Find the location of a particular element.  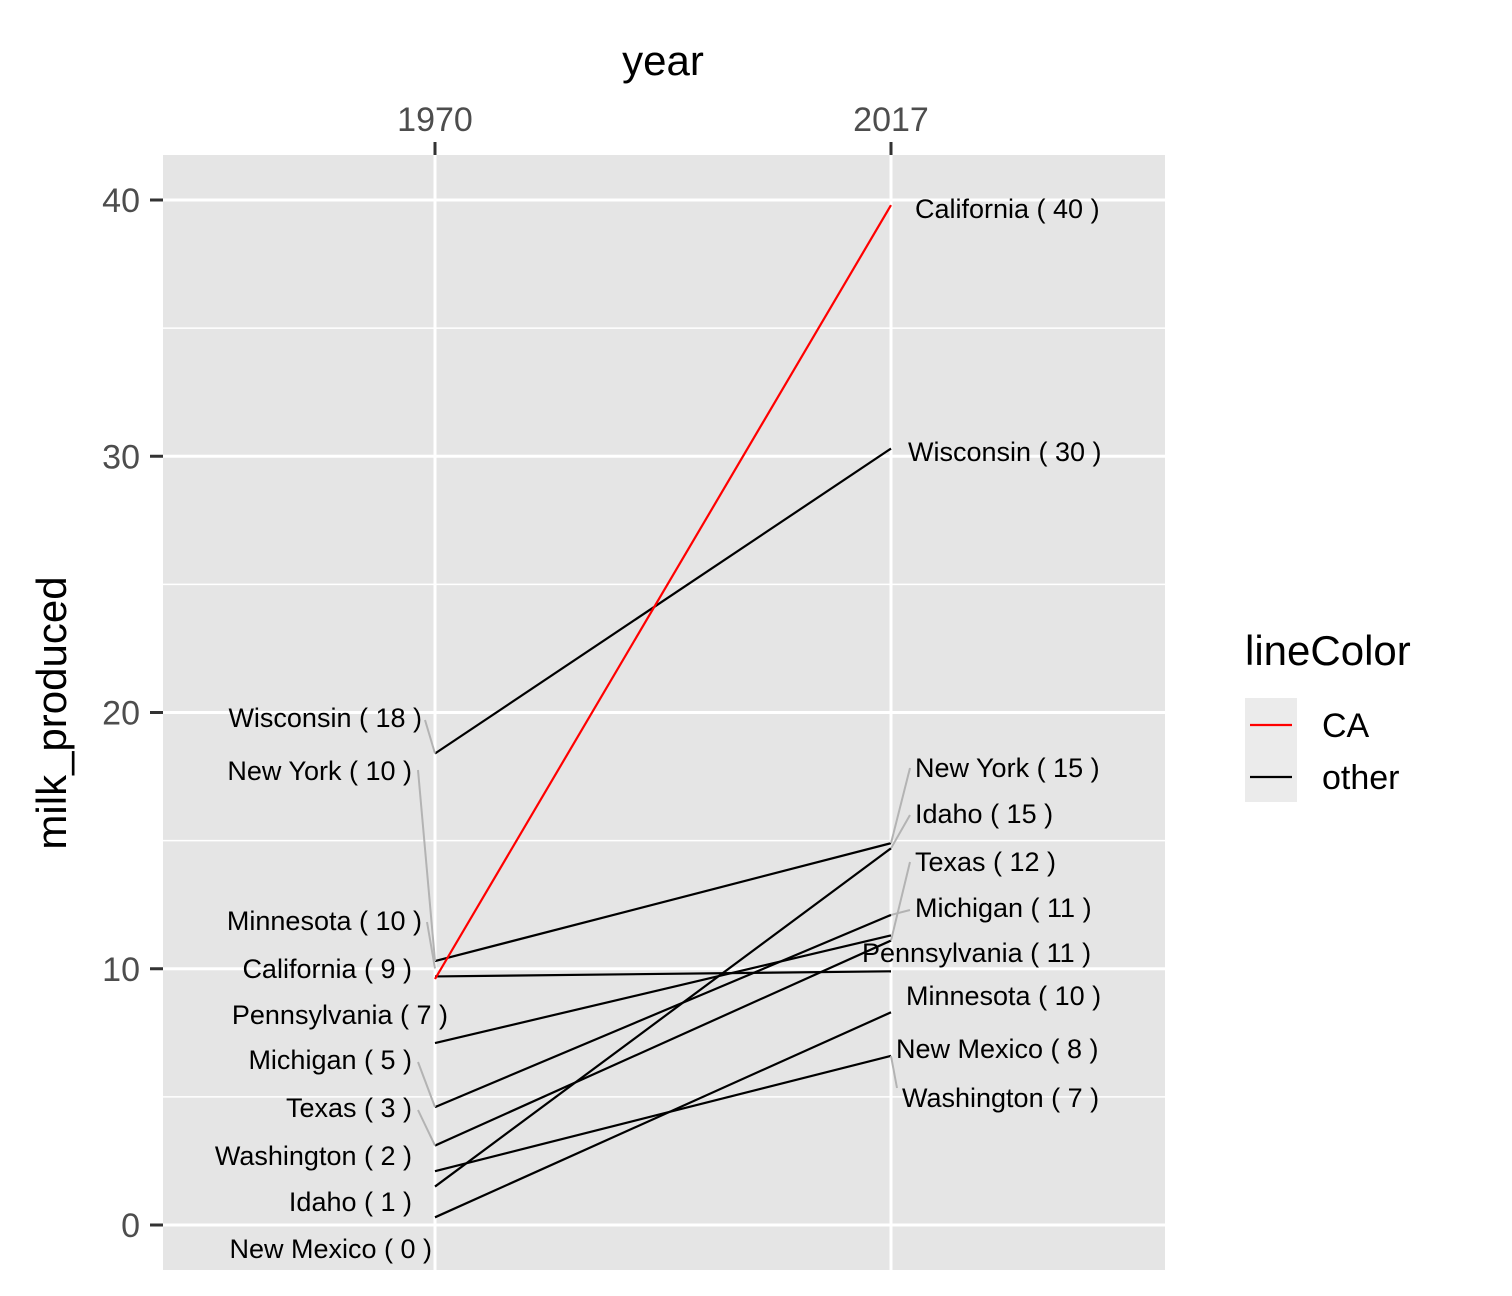

series-line-pennsylvania is located at coordinates (663, 989).